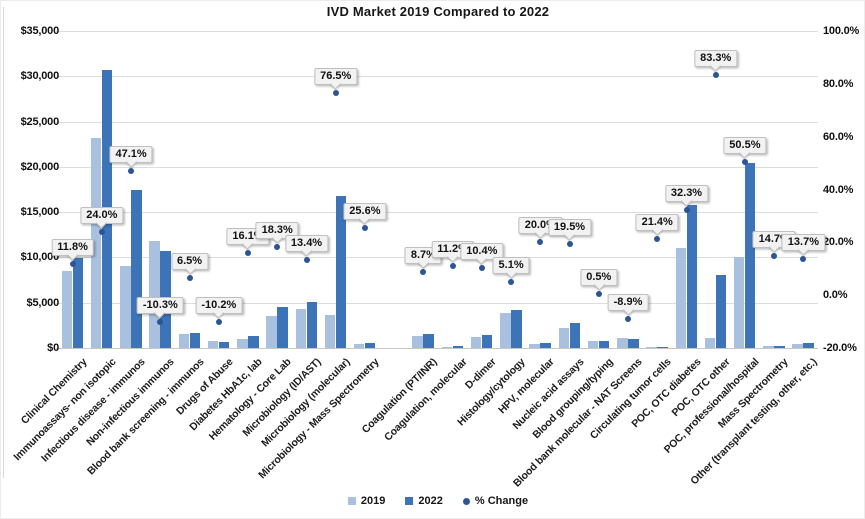 The height and width of the screenshot is (519, 865). Describe the element at coordinates (437, 348) in the screenshot. I see `x-axis-line` at that location.